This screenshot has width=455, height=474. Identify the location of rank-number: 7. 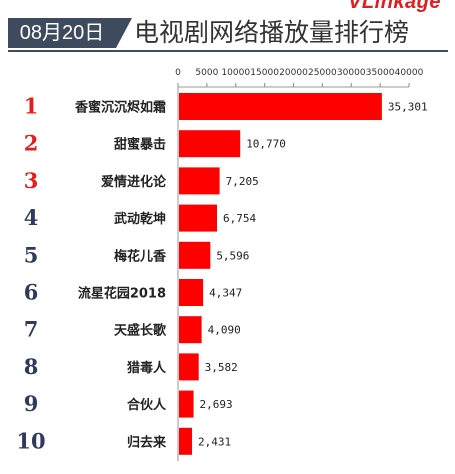
(31, 329).